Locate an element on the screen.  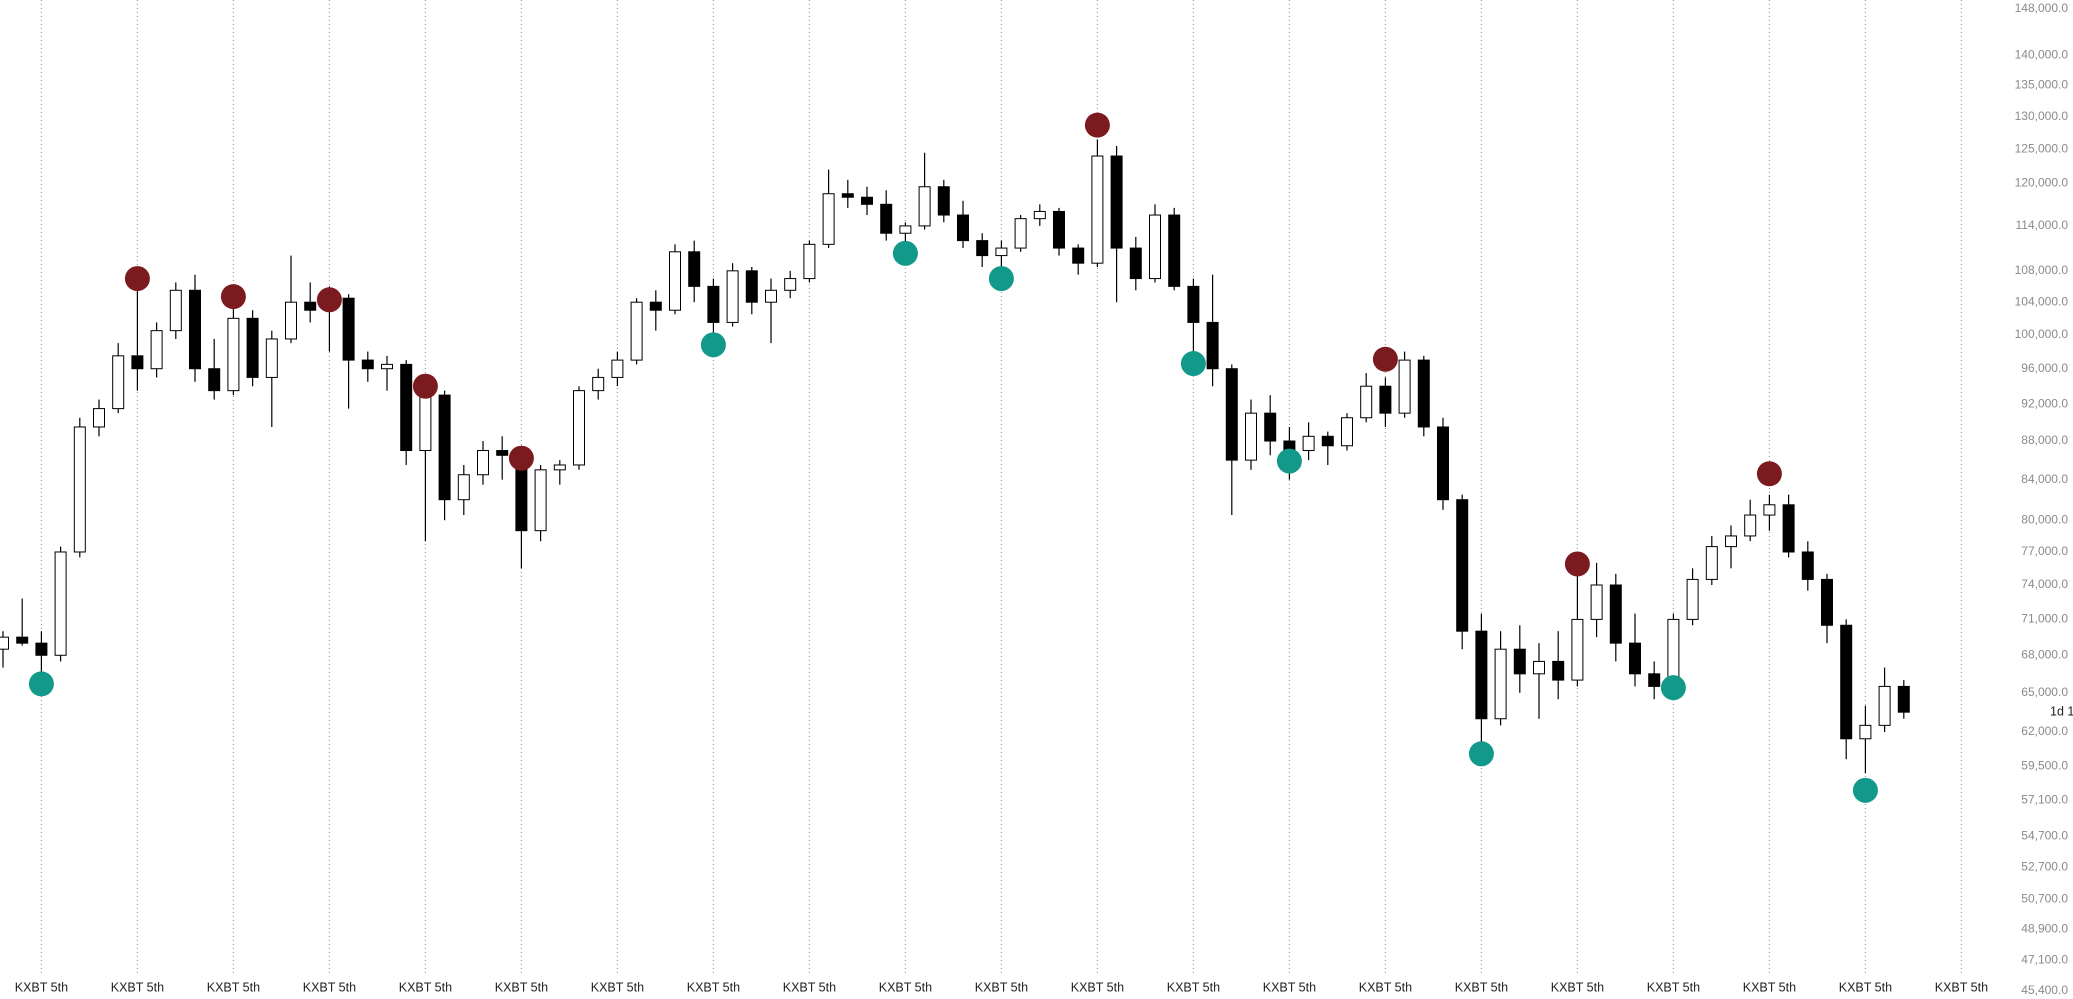
y-tick-label: 52,700.0 is located at coordinates (2044, 866).